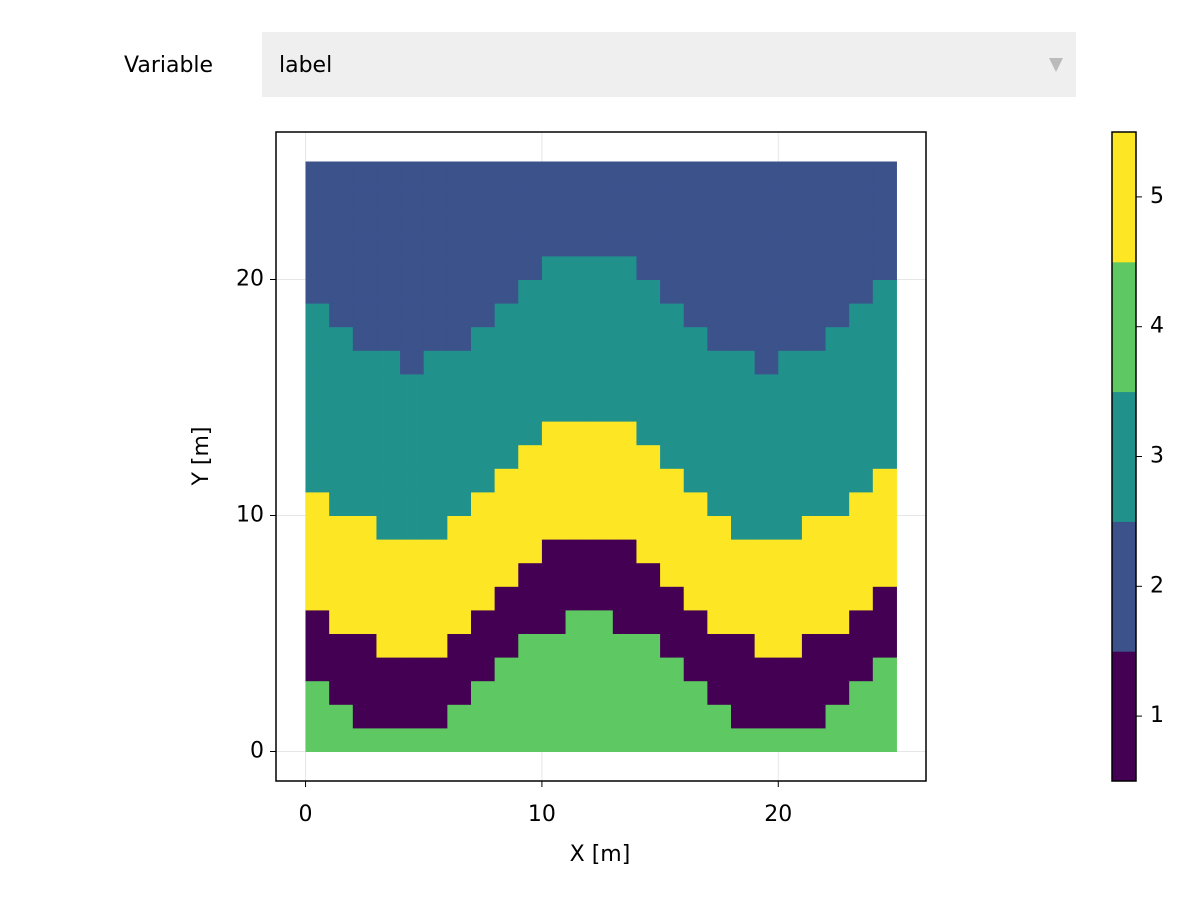 This screenshot has height=904, width=1200. I want to click on dropdown: label, so click(669, 64).